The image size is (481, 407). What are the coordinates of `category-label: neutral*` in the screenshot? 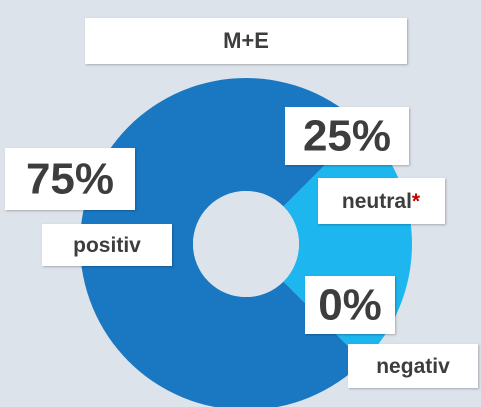 It's located at (381, 201).